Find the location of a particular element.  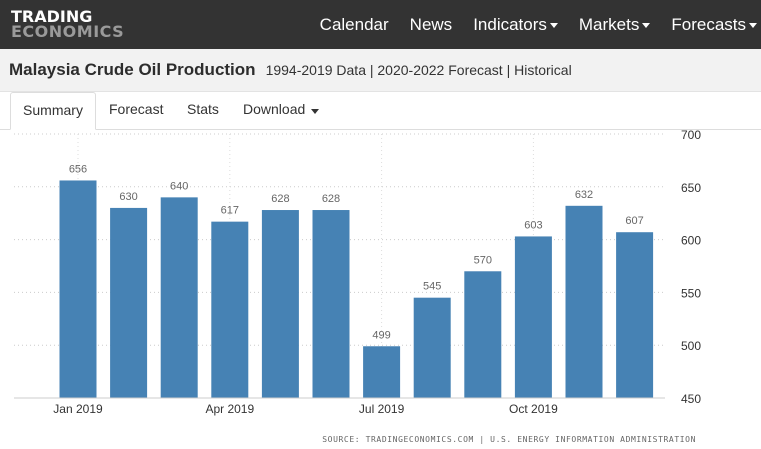

data-label: 640 is located at coordinates (179, 186).